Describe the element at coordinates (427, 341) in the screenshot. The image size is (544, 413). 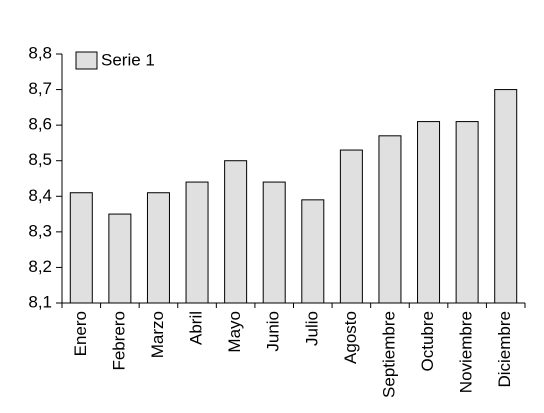
I see `x-tick-label: Octubre` at that location.